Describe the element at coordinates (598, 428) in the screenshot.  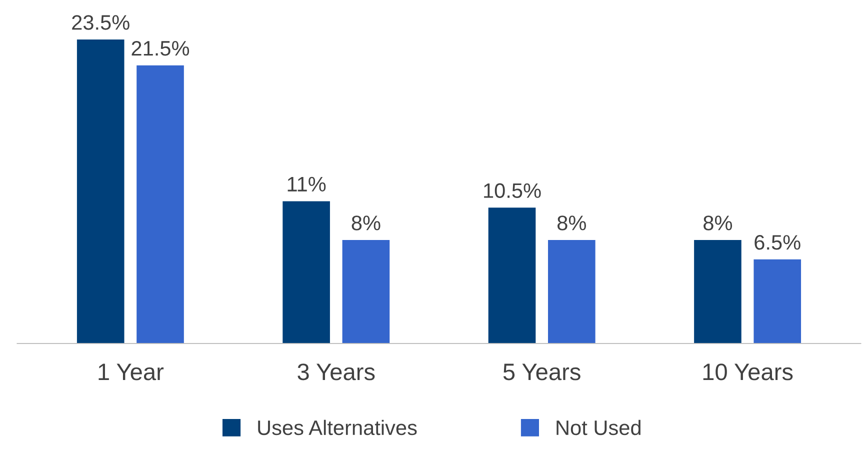
I see `legend-label: Not Used` at that location.